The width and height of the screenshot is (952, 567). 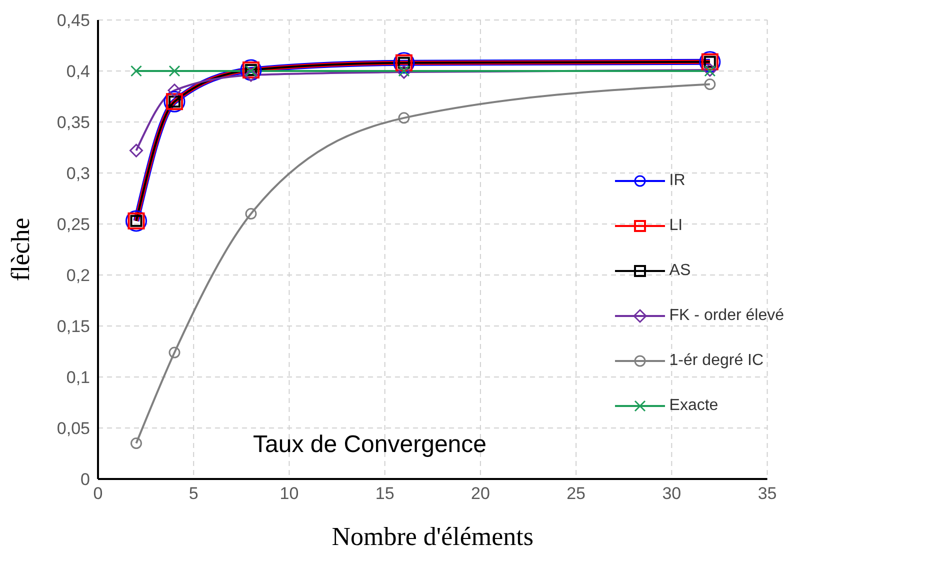 I want to click on y-tick-label: 0,3, so click(x=78, y=174).